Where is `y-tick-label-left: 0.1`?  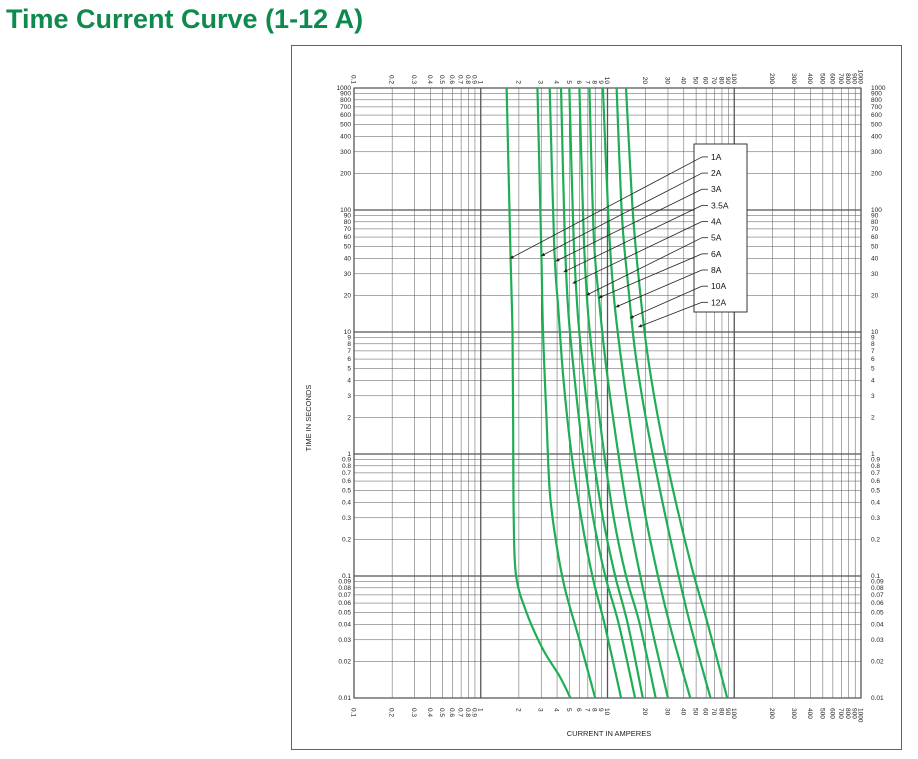
y-tick-label-left: 0.1 is located at coordinates (346, 576).